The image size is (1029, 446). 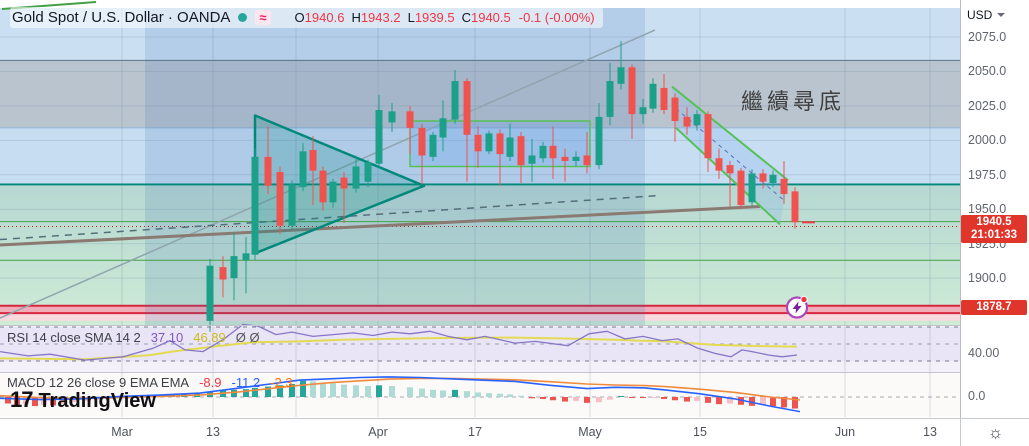 I want to click on price-tick-label: 2000.0, so click(x=987, y=140).